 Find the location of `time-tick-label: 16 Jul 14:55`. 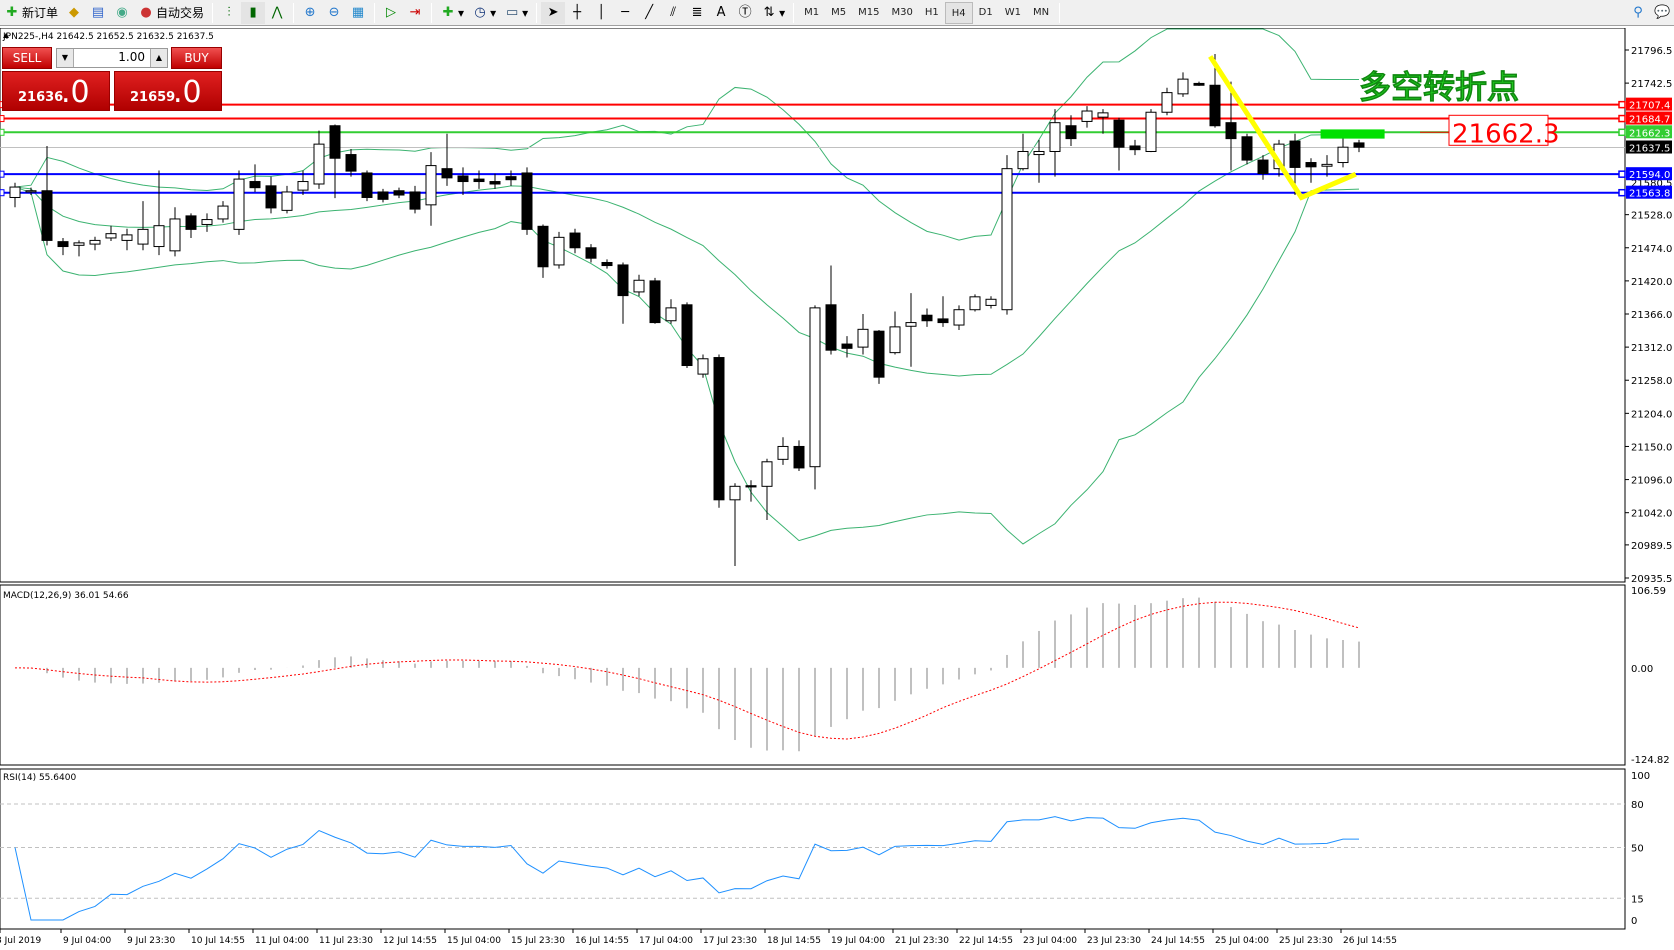

time-tick-label: 16 Jul 14:55 is located at coordinates (602, 941).